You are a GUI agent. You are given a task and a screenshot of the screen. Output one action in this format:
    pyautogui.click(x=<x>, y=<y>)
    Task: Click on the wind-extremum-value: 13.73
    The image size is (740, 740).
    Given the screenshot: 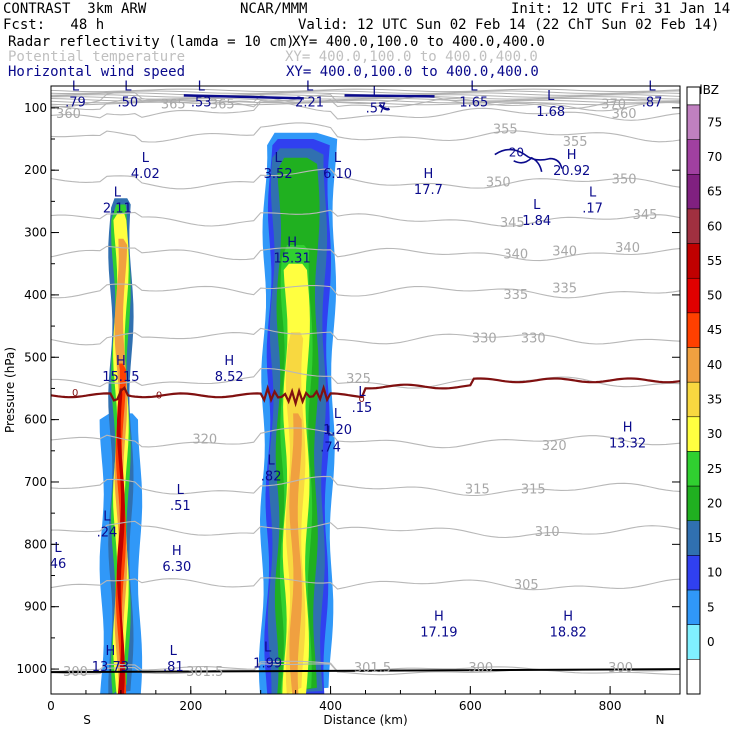 What is the action you would take?
    pyautogui.click(x=110, y=667)
    